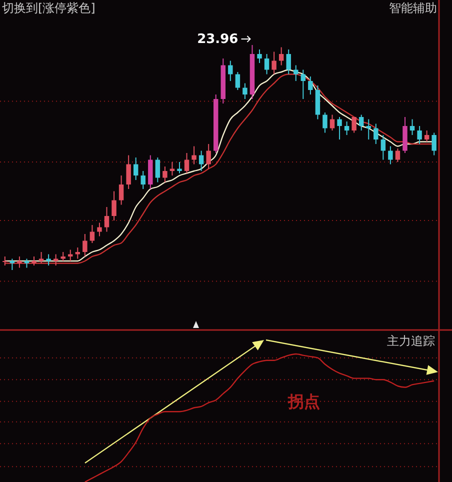 The height and width of the screenshot is (482, 452). Describe the element at coordinates (413, 8) in the screenshot. I see `text: 智能辅助` at that location.